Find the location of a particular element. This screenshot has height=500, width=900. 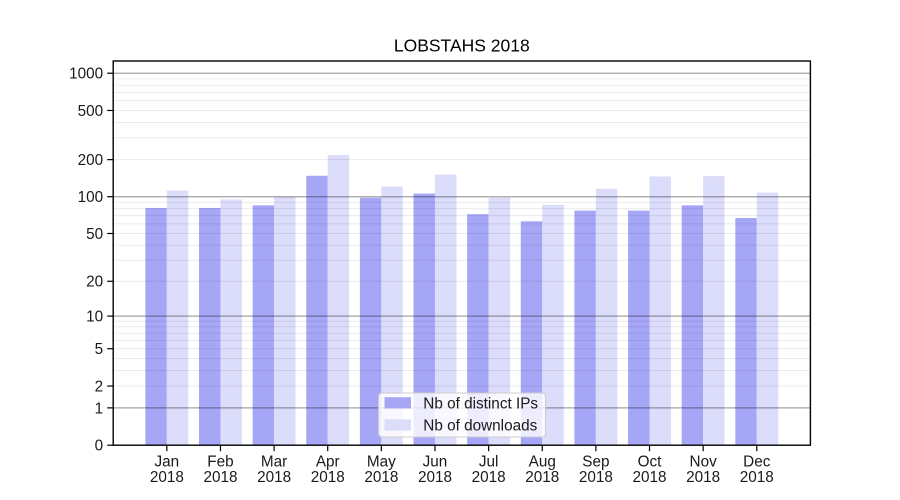

svg-text: 200 is located at coordinates (91, 160).